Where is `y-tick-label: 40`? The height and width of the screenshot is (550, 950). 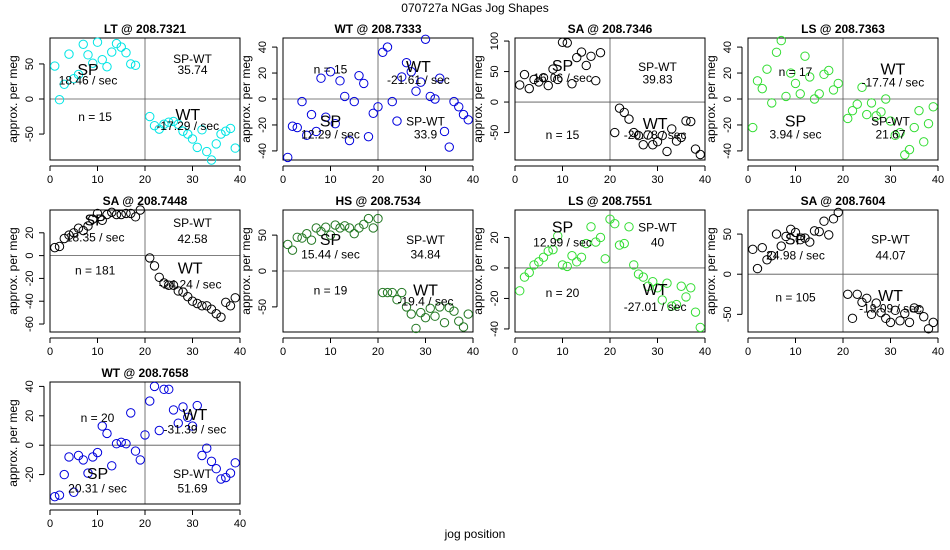
y-tick-label: 40 is located at coordinates (728, 47).